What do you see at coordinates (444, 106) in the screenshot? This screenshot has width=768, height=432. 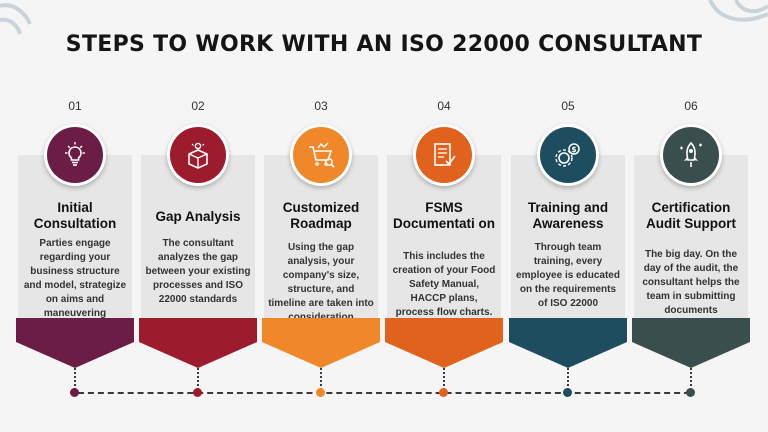 I see `step-number: 04` at bounding box center [444, 106].